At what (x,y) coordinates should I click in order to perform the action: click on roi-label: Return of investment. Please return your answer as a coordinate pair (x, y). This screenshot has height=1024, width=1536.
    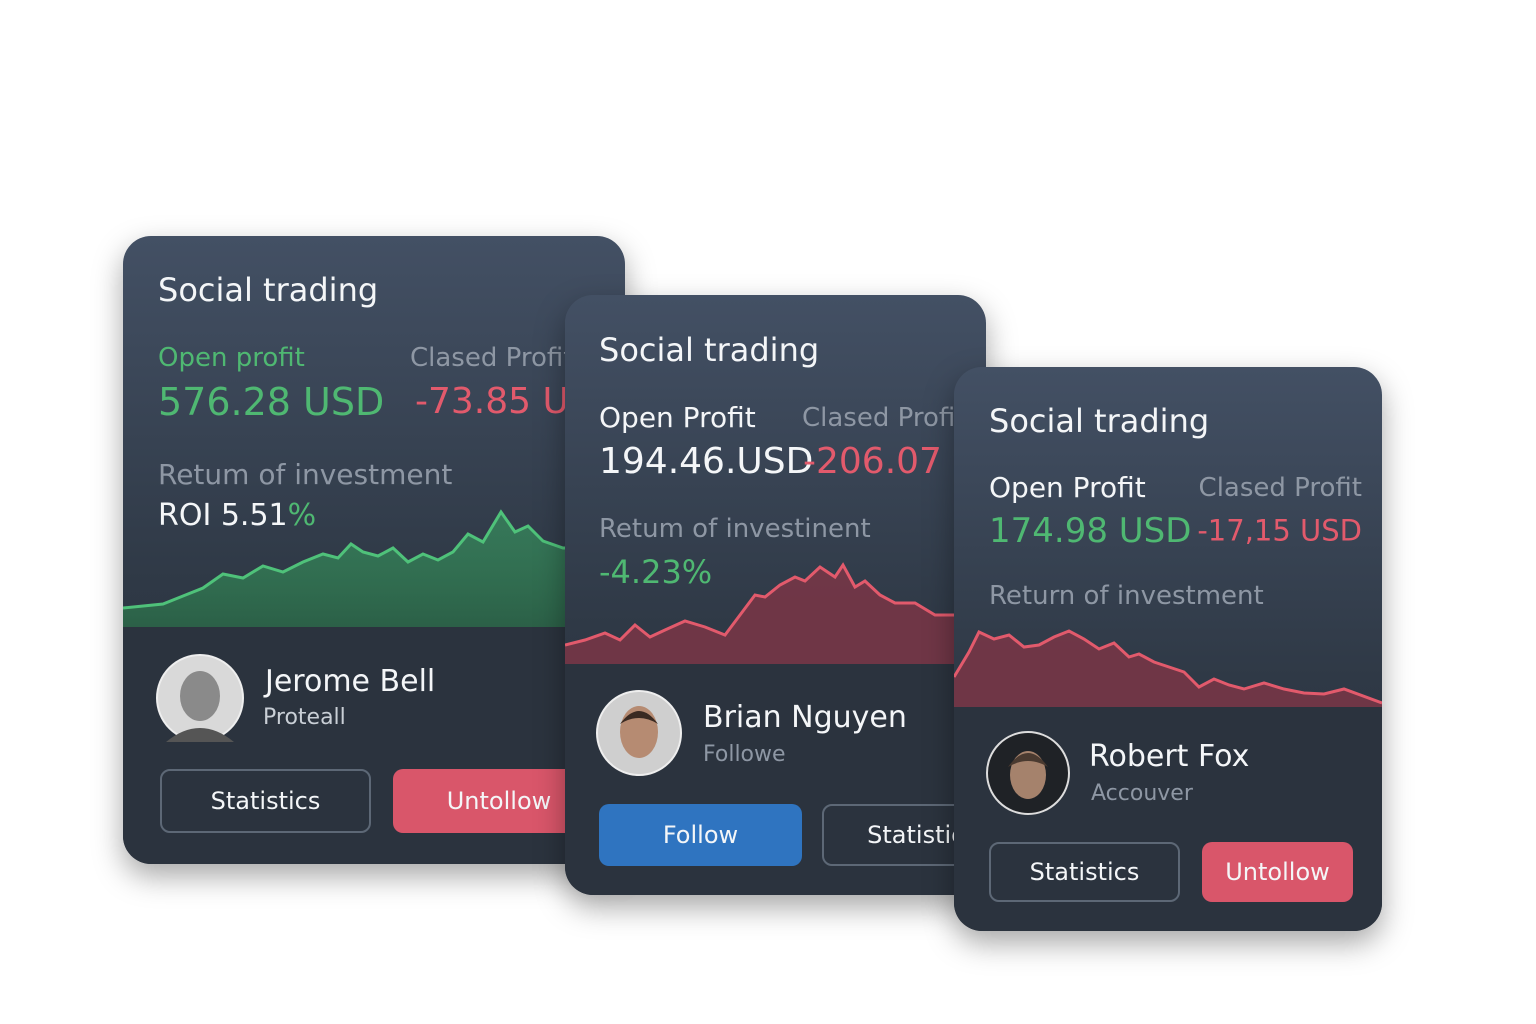
    Looking at the image, I should click on (1126, 596).